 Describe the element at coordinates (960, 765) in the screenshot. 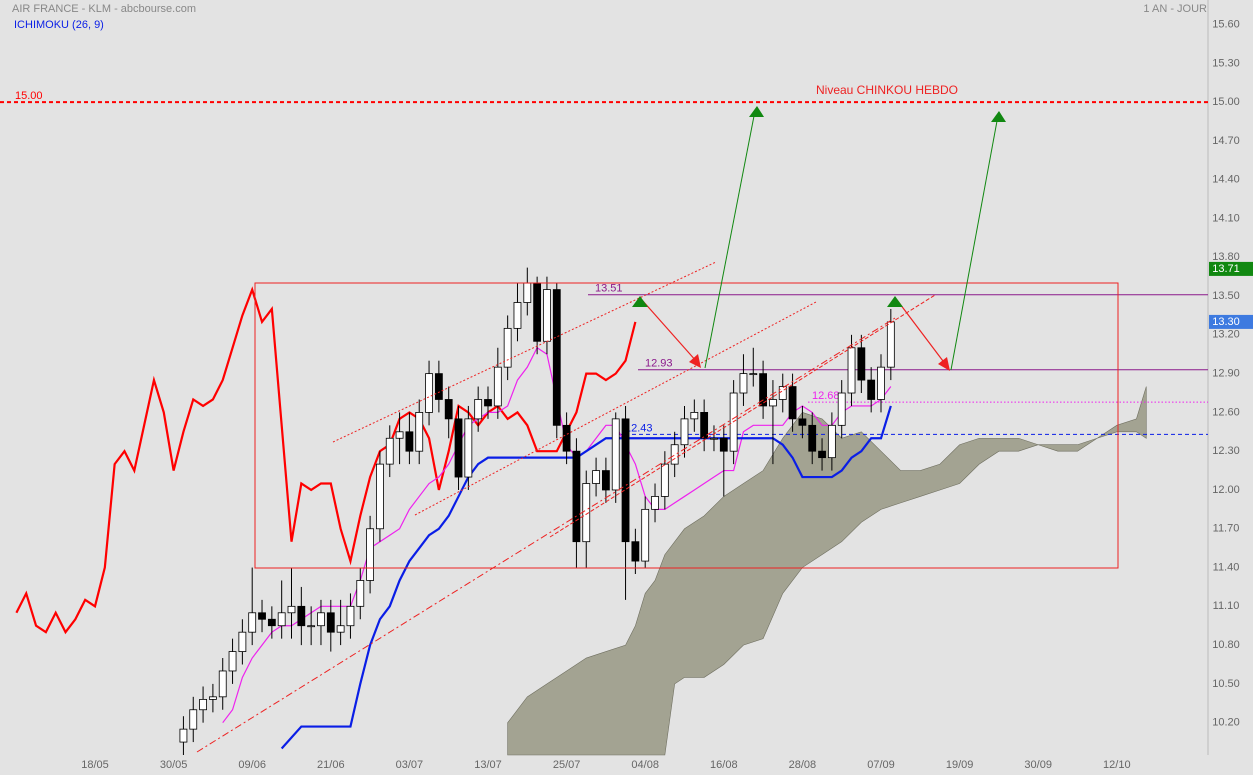

I see `x-tick-label: 19/09` at that location.